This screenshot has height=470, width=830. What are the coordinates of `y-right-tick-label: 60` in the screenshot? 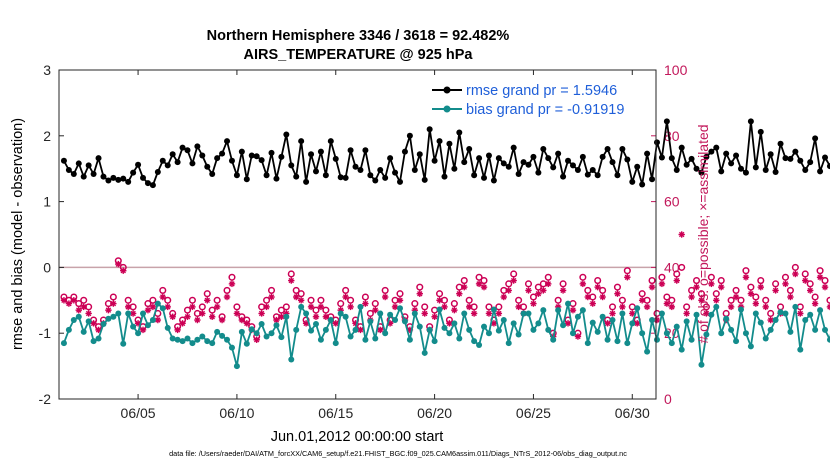 It's located at (672, 202).